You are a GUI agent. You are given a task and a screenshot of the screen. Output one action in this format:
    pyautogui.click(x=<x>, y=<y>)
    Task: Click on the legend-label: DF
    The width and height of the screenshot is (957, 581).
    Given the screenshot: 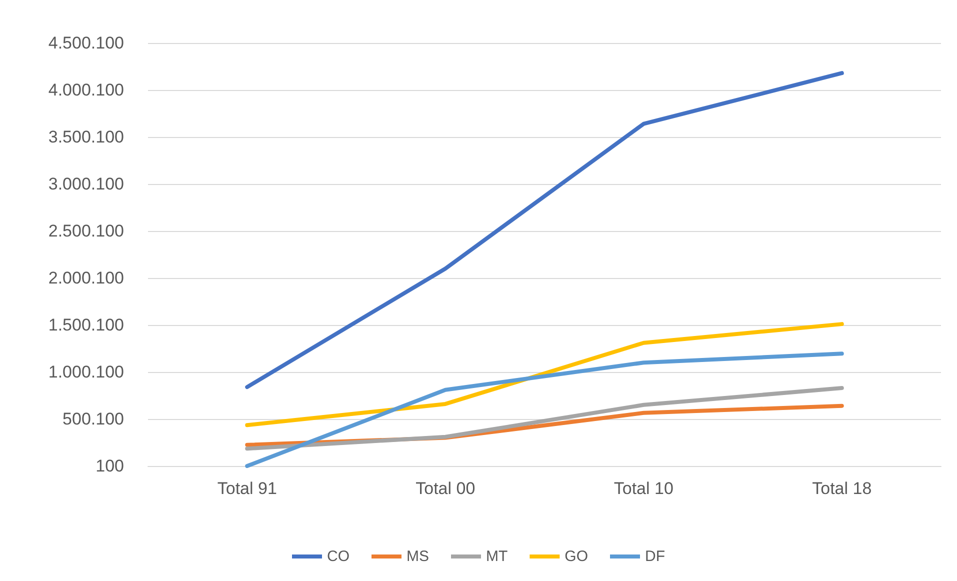 What is the action you would take?
    pyautogui.click(x=655, y=556)
    